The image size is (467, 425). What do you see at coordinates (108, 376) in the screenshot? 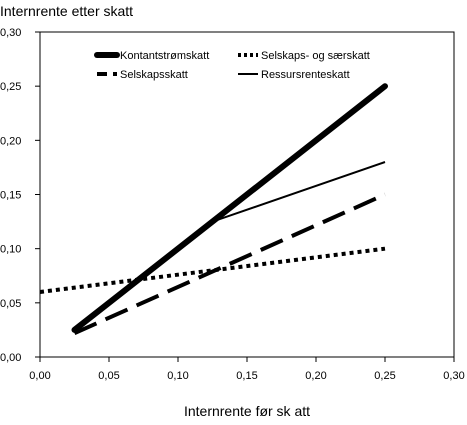
I see `x-tick-label: 0,05` at bounding box center [108, 376].